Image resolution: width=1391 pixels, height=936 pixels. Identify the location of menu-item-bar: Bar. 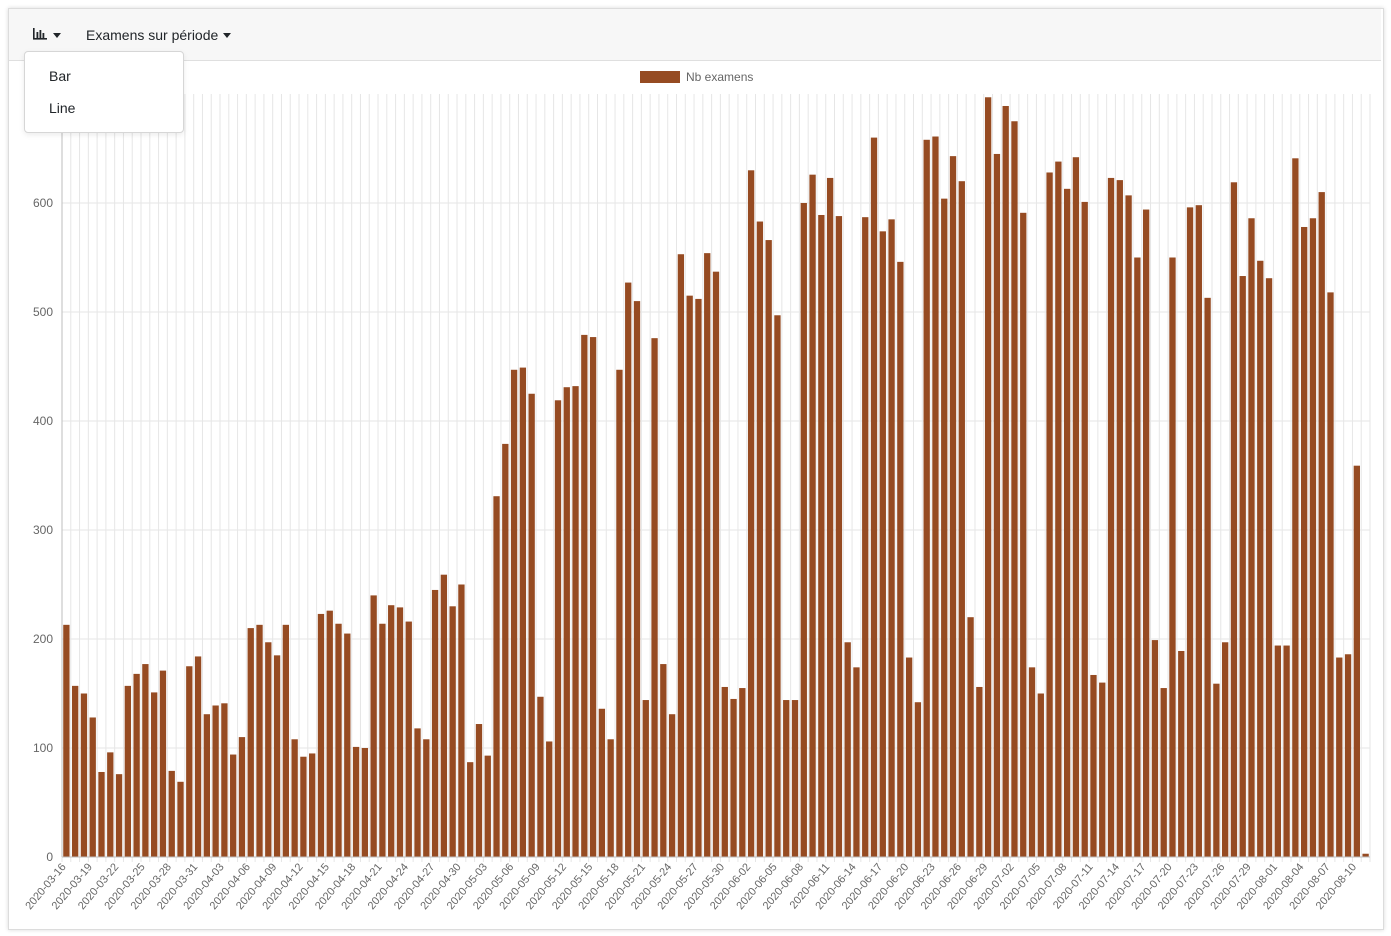
(60, 76).